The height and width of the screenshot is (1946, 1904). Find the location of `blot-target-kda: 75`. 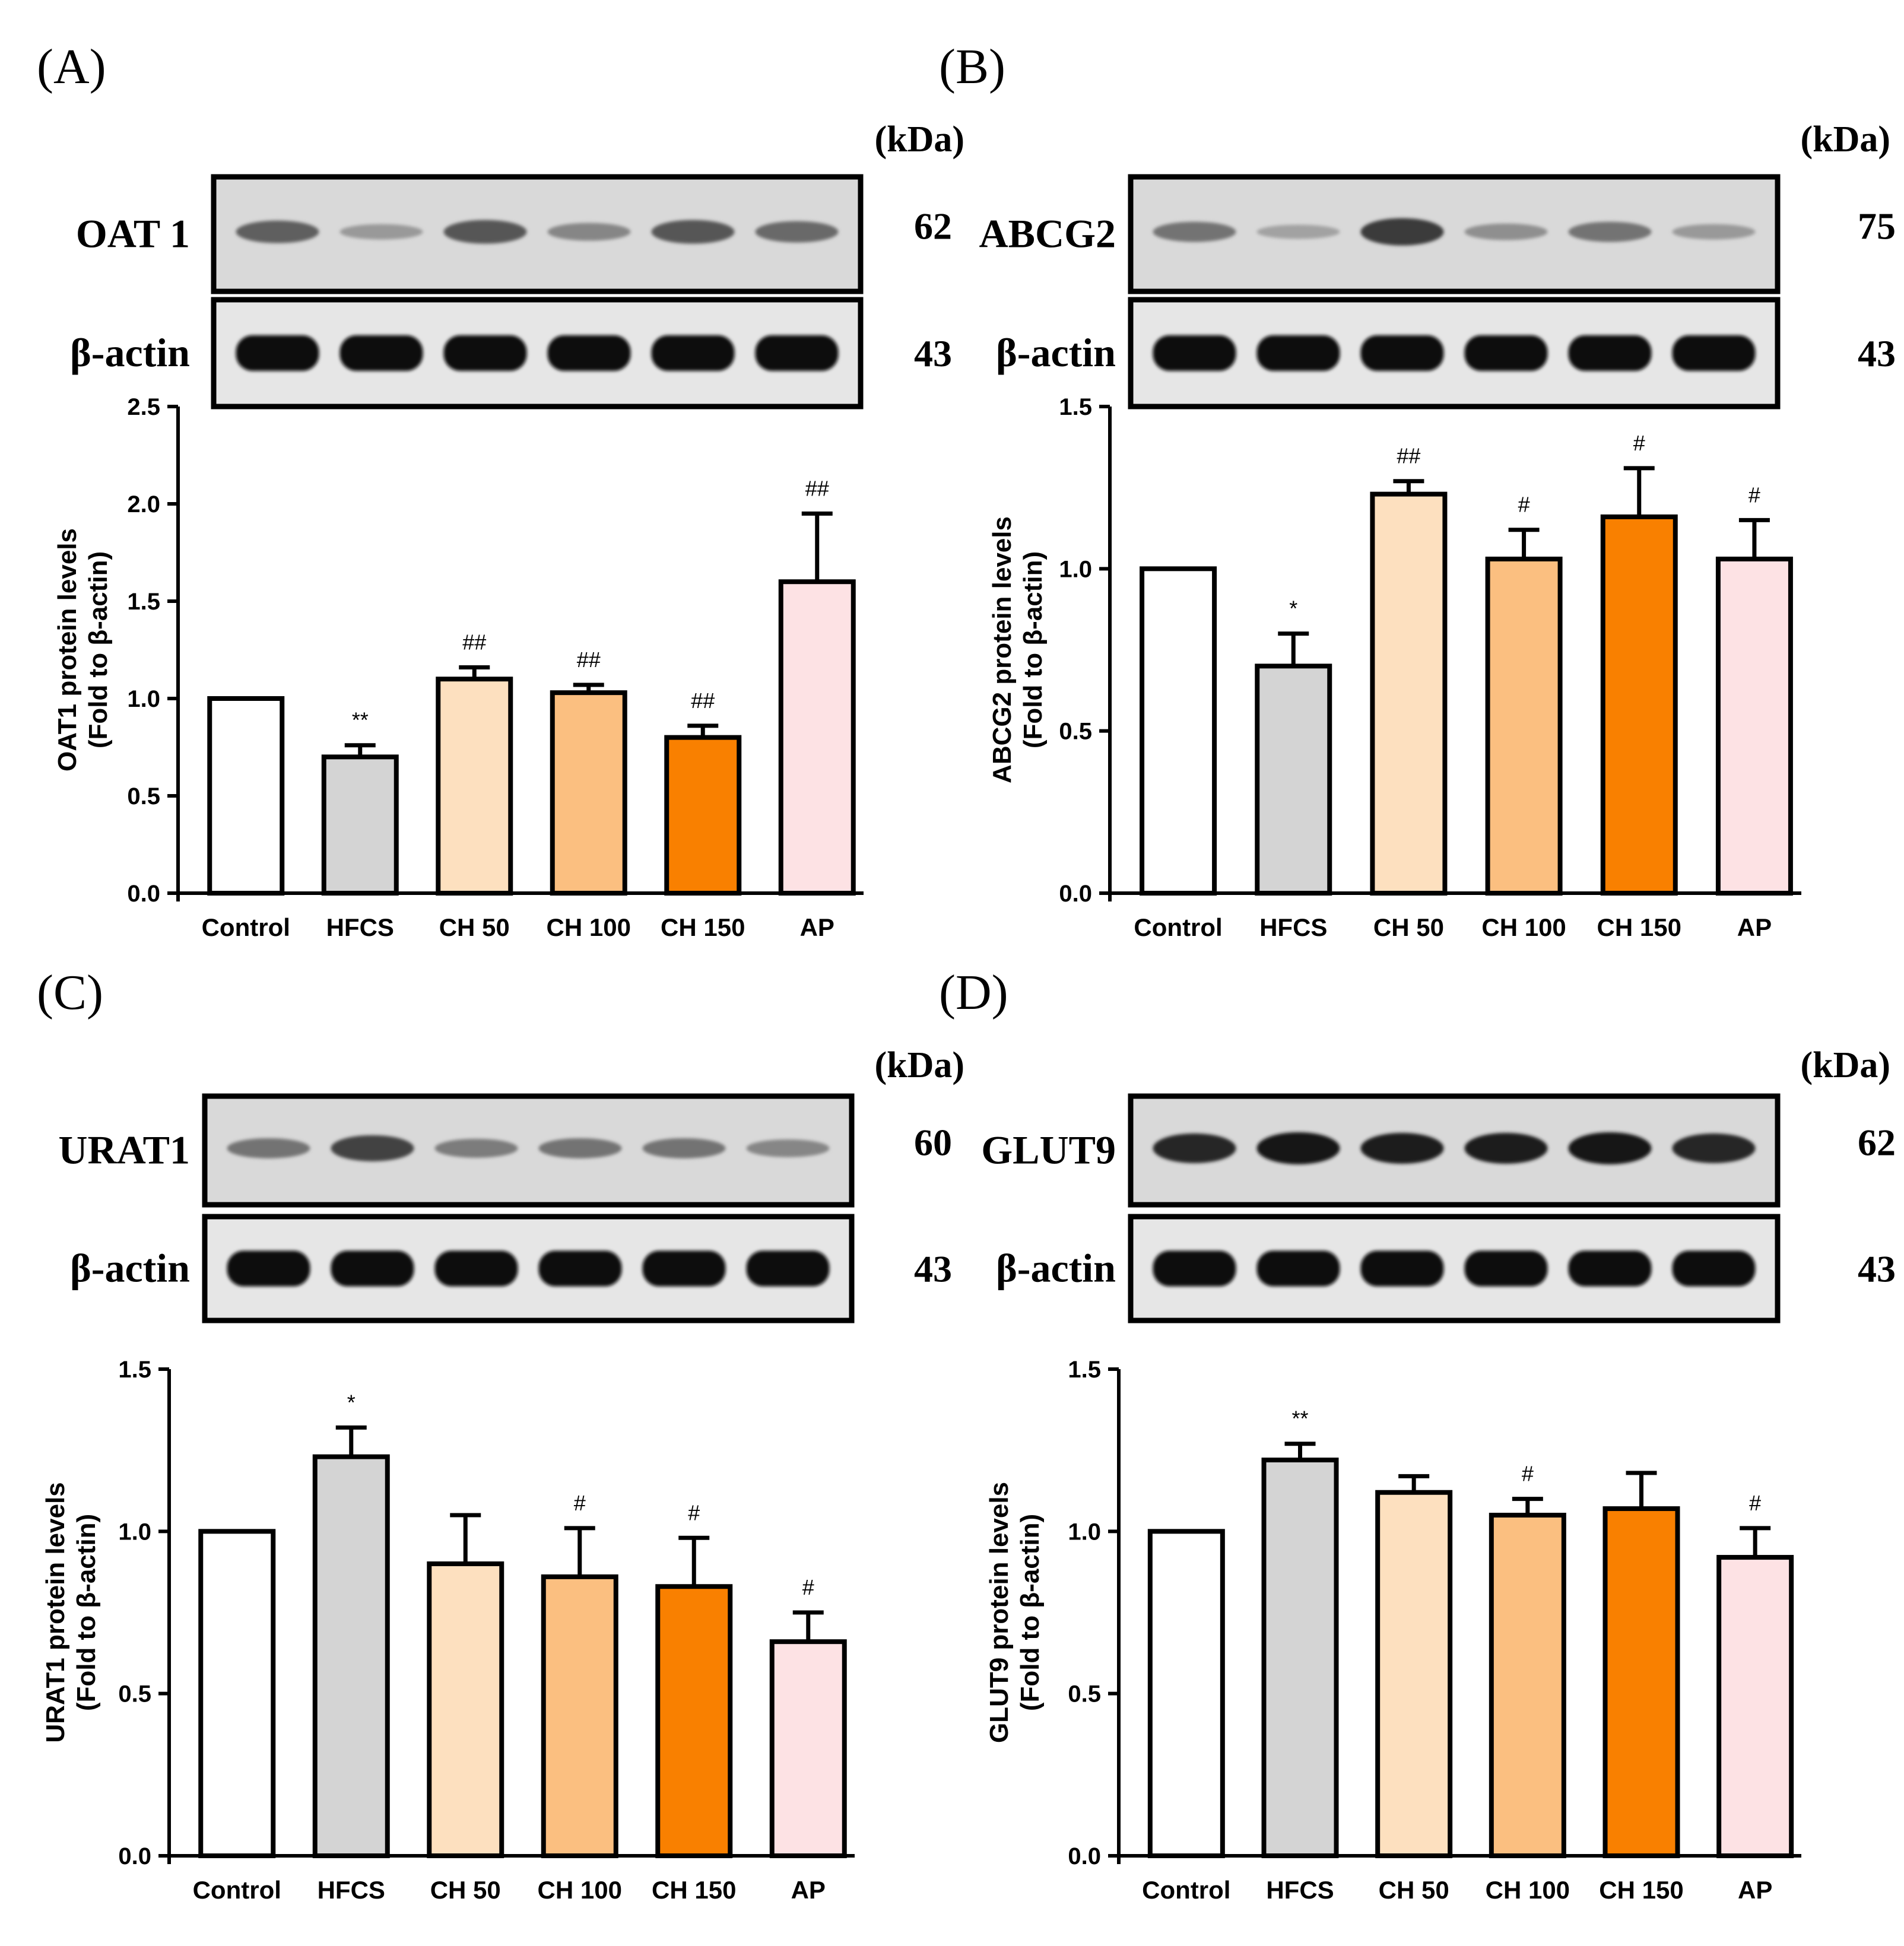

blot-target-kda: 75 is located at coordinates (1877, 226).